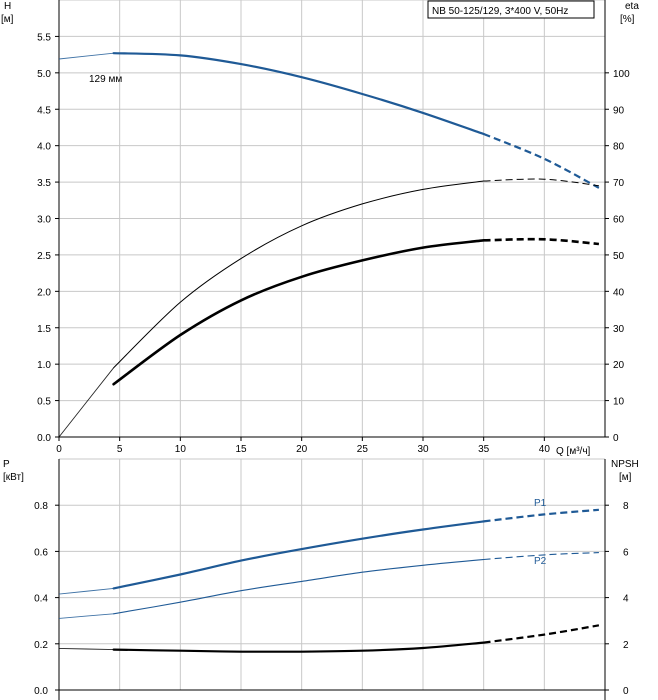  Describe the element at coordinates (44, 365) in the screenshot. I see `y-tick-label: 1.0` at that location.